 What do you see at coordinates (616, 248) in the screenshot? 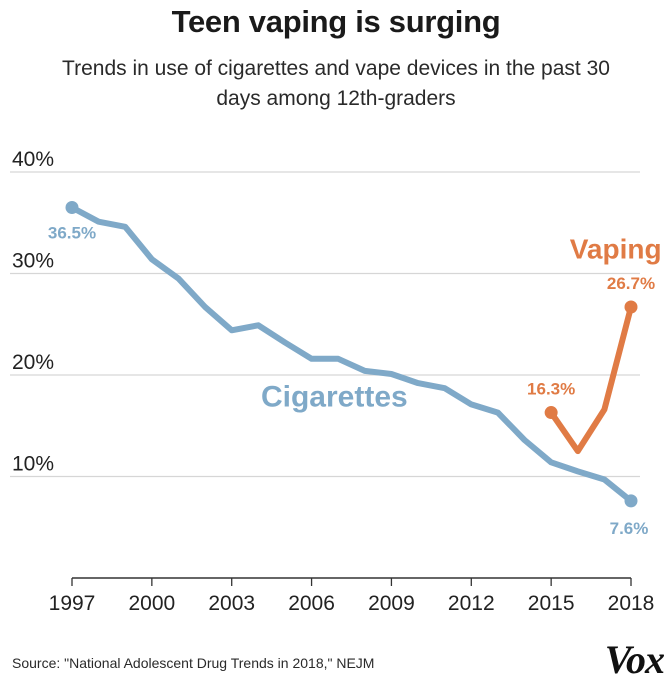
I see `series-label-vaping: Vaping` at bounding box center [616, 248].